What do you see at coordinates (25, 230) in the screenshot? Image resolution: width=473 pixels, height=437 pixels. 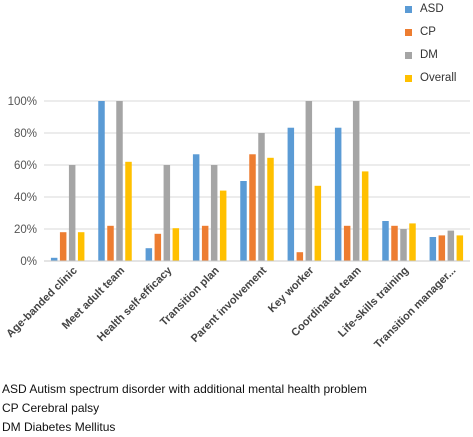 I see `y-tick-label: 20%` at bounding box center [25, 230].